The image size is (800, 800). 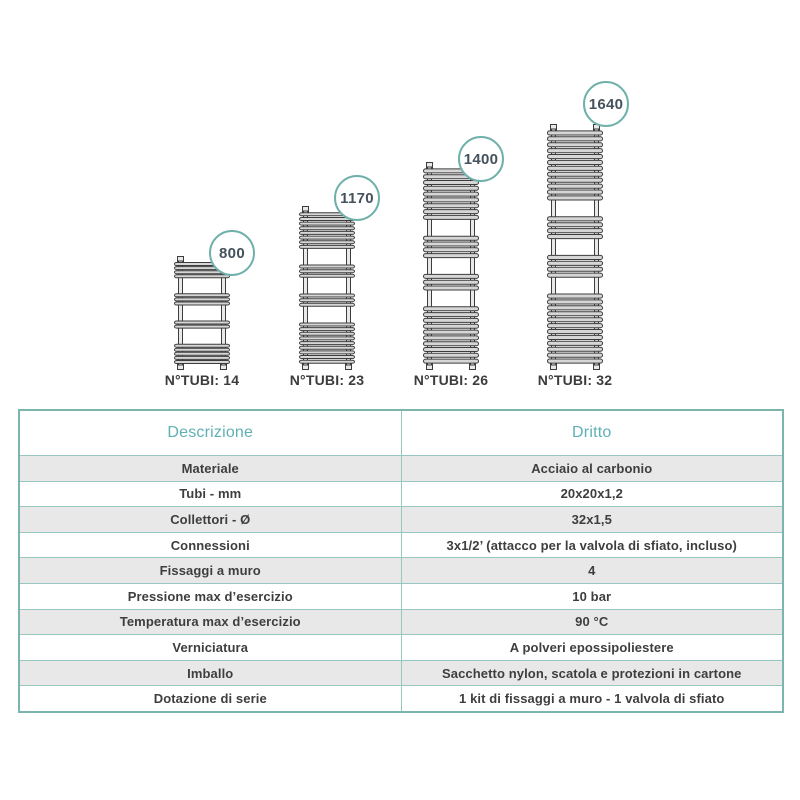 I want to click on row-label: Collettori - Ø, so click(x=211, y=519).